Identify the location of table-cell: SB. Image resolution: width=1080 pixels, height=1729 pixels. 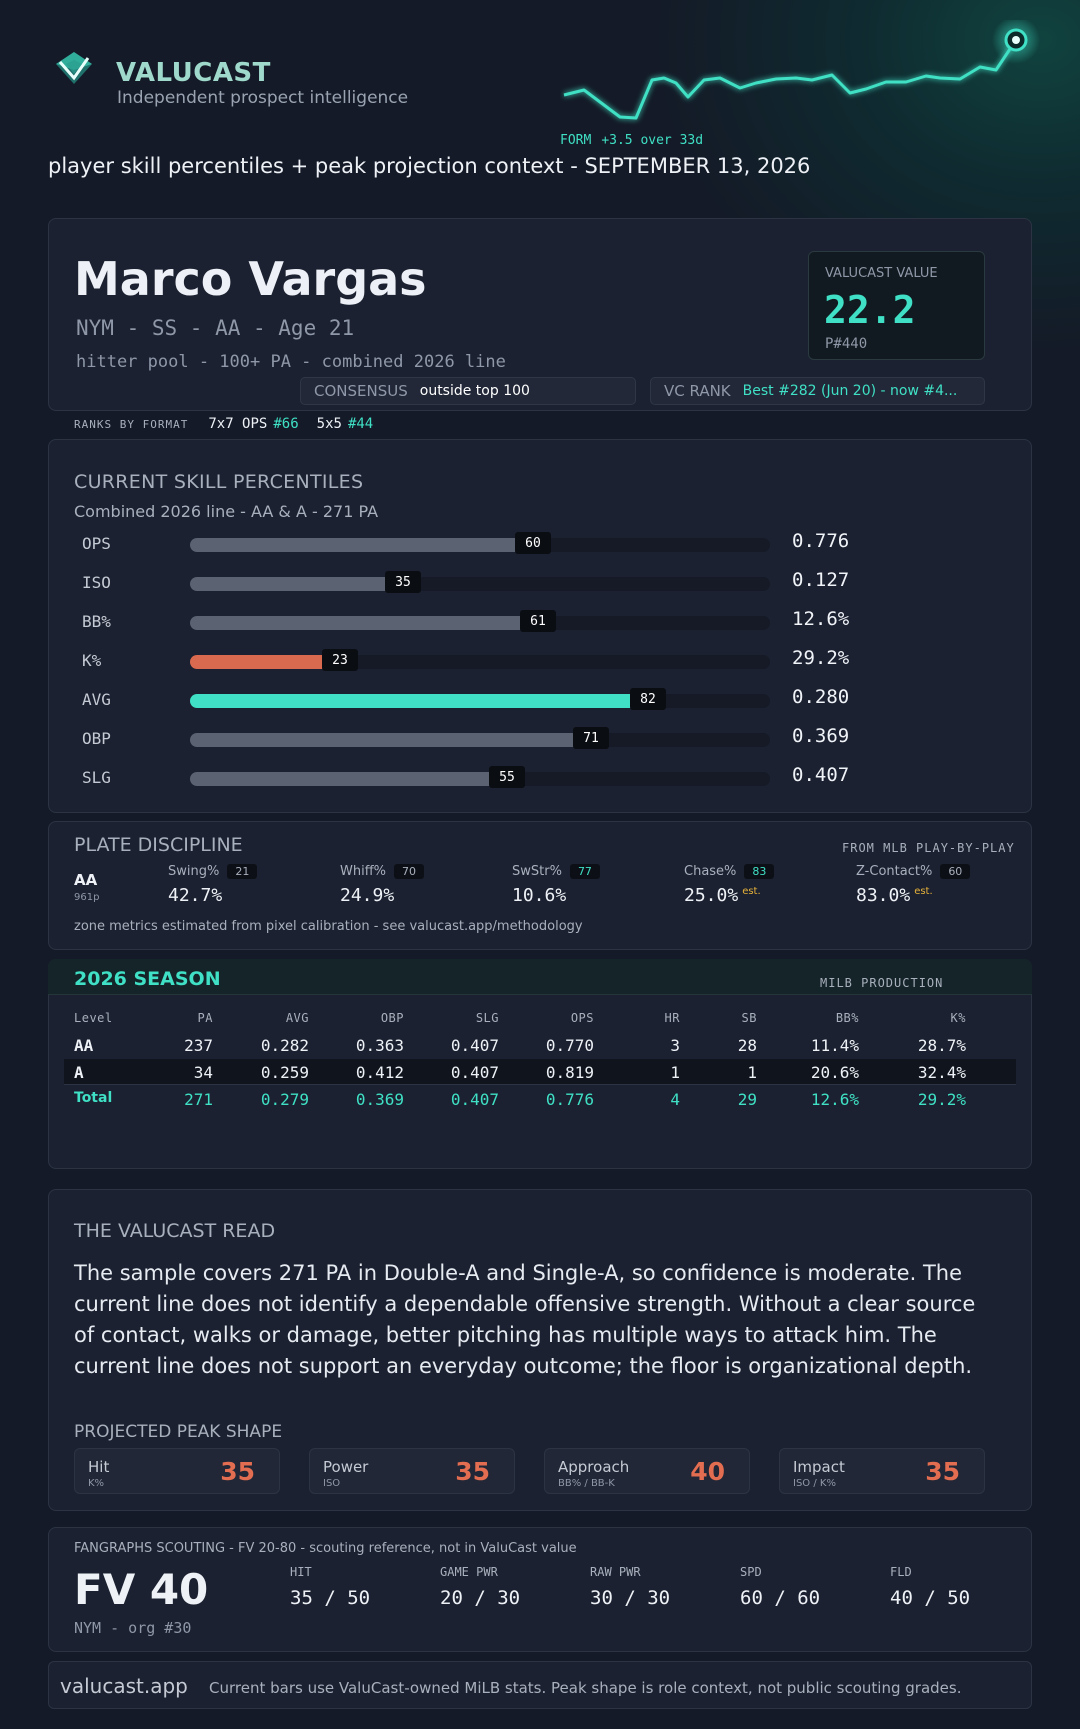
(749, 1018).